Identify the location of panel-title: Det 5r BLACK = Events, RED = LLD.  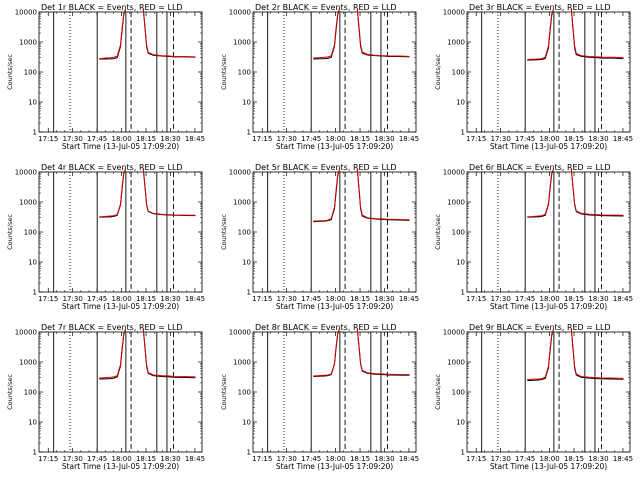
(326, 167).